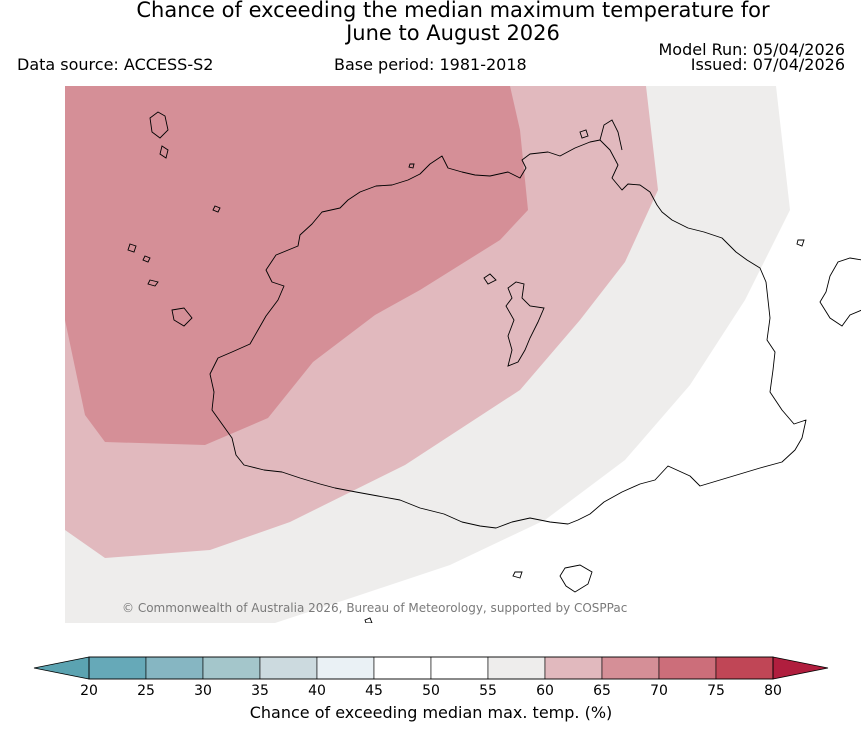 This screenshot has width=862, height=747. I want to click on colorbar-over-arrow, so click(800, 668).